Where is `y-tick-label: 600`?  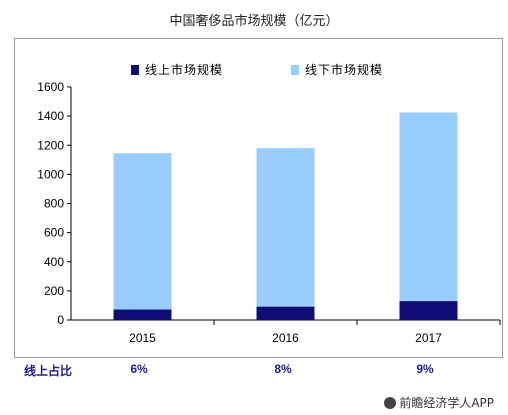 y-tick-label: 600 is located at coordinates (54, 233).